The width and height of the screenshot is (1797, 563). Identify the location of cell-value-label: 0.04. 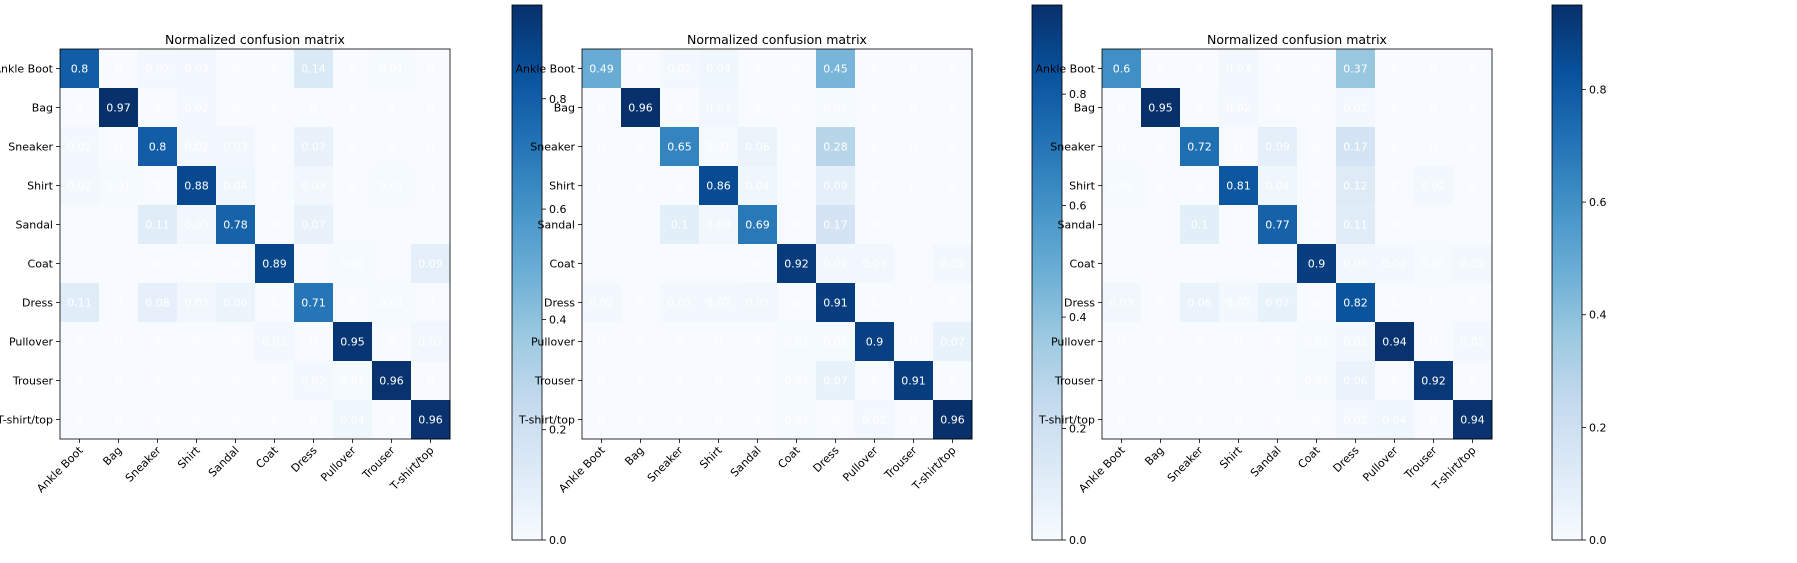
(235, 186).